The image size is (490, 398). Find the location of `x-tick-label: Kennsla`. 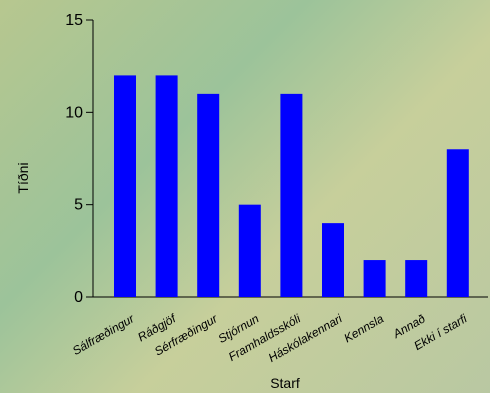

x-tick-label: Kennsla is located at coordinates (364, 328).